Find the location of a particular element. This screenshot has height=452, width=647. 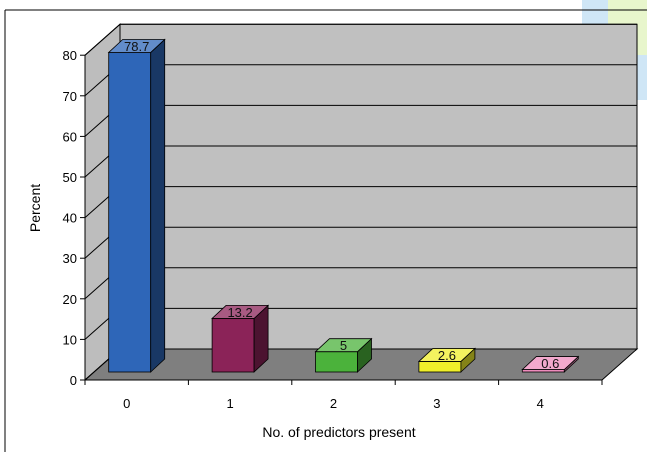

data-label: 2.6 is located at coordinates (447, 355).